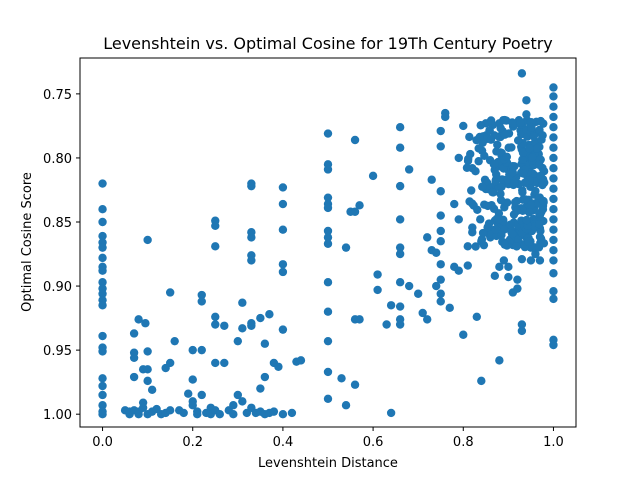 This screenshot has height=480, width=640. I want to click on y-tick-label: 0.90, so click(57, 287).